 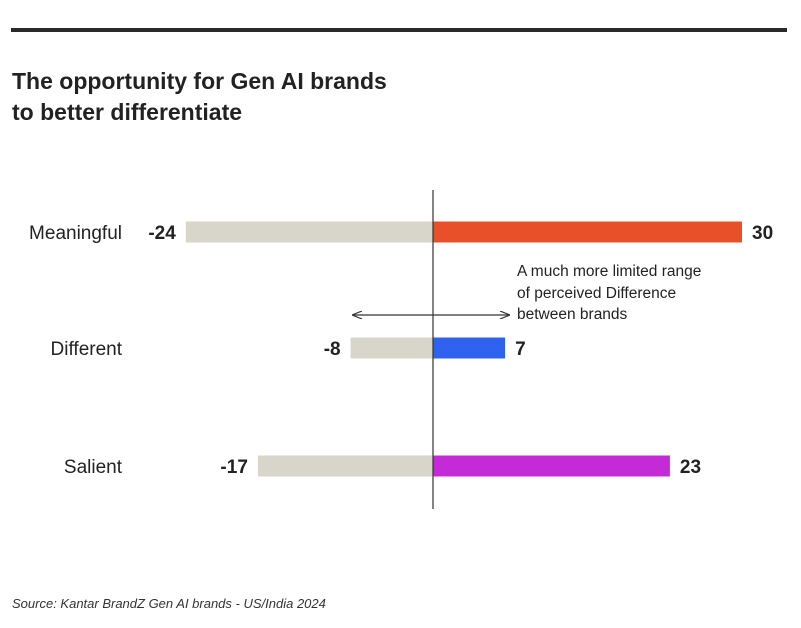 What do you see at coordinates (75, 233) in the screenshot?
I see `category-label-meaningful: Meaningful` at bounding box center [75, 233].